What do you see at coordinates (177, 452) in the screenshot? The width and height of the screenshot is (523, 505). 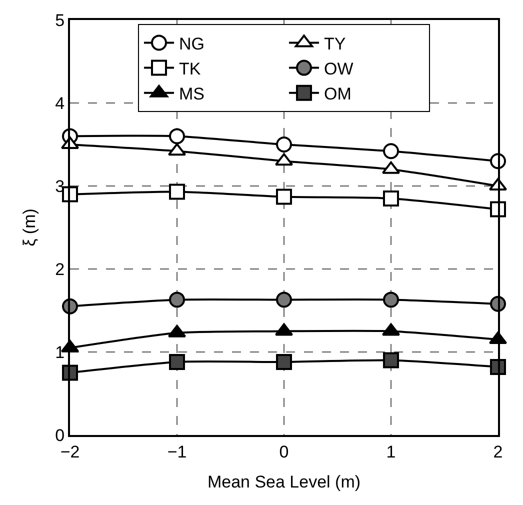 I see `x-tick-label: −1` at bounding box center [177, 452].